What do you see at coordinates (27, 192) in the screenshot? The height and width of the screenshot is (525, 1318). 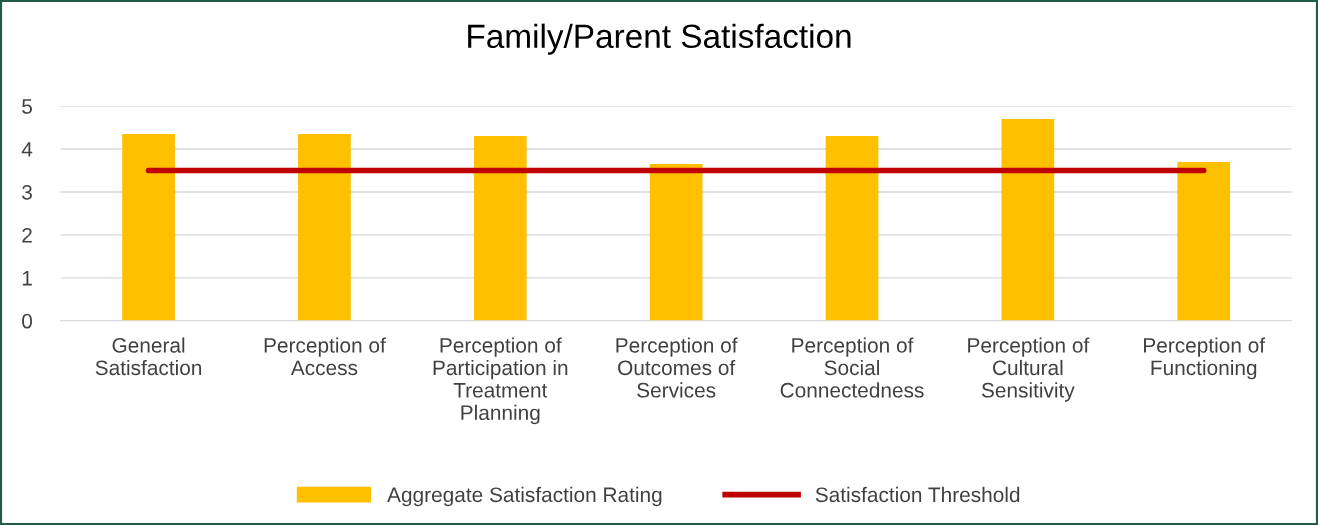 I see `y-tick-label: 3` at bounding box center [27, 192].